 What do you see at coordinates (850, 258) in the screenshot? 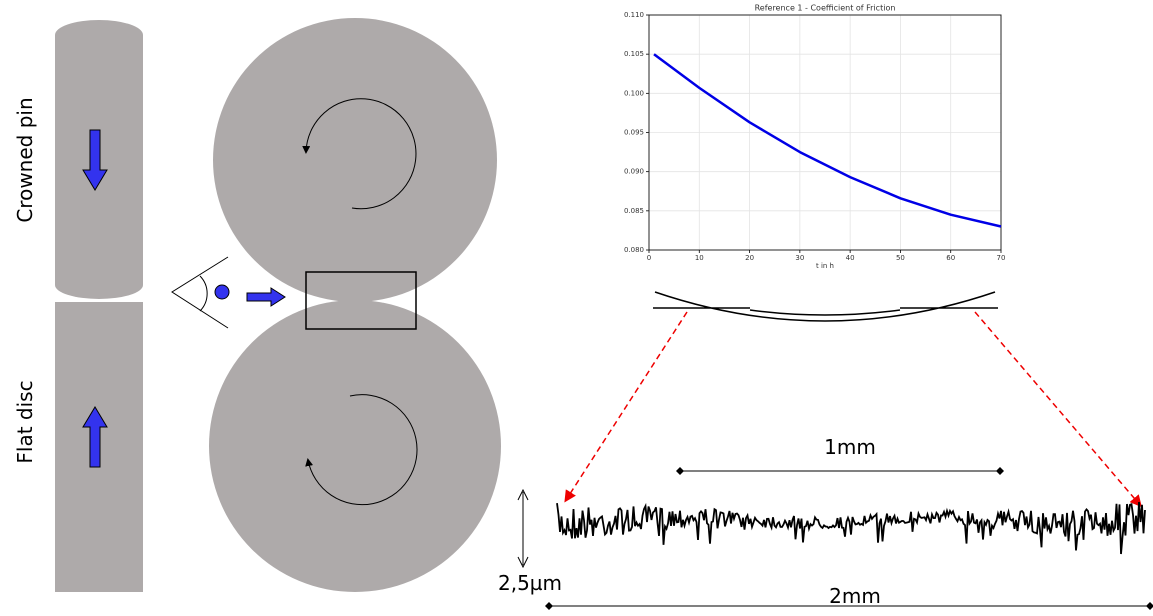
I see `x-tick-label: 40` at bounding box center [850, 258].